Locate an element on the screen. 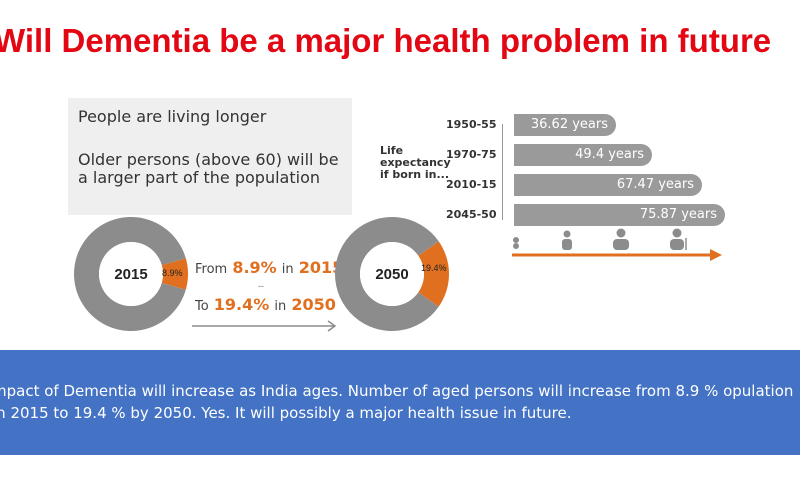 The image size is (800, 480). life-expectancy-bar: 75.87 years is located at coordinates (619, 215).